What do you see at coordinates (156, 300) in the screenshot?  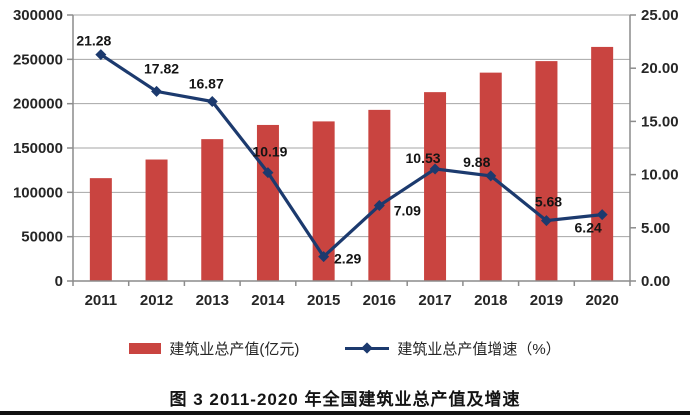 I see `x-label-2012: 2012` at bounding box center [156, 300].